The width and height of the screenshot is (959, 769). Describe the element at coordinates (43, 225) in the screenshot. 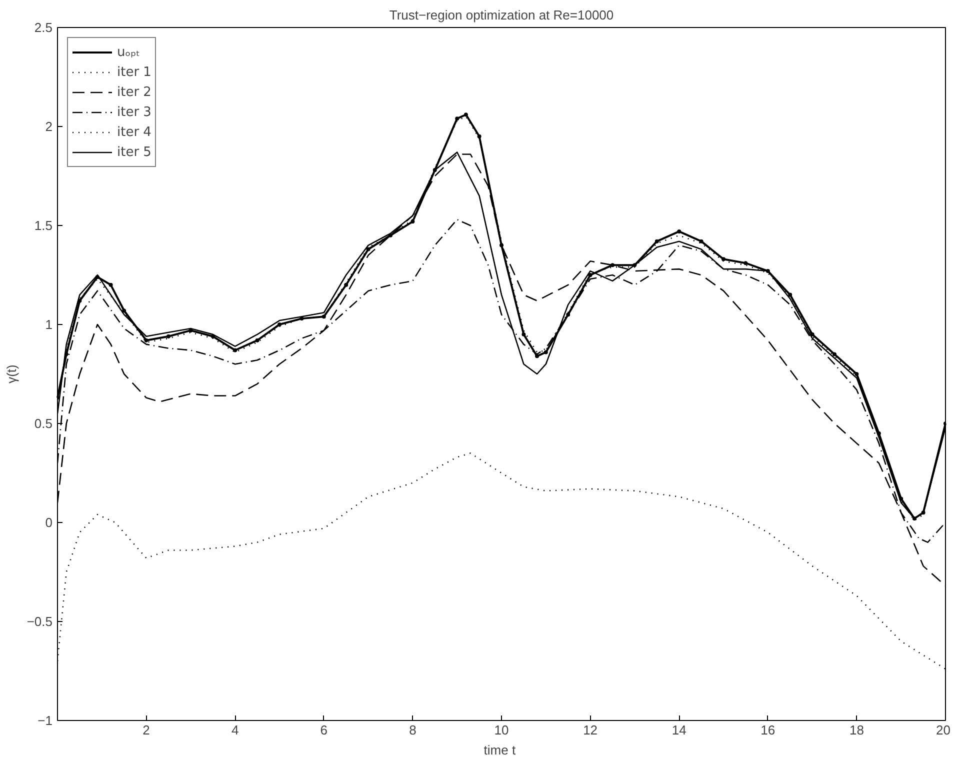

I see `y-tick-label: 1.5` at that location.